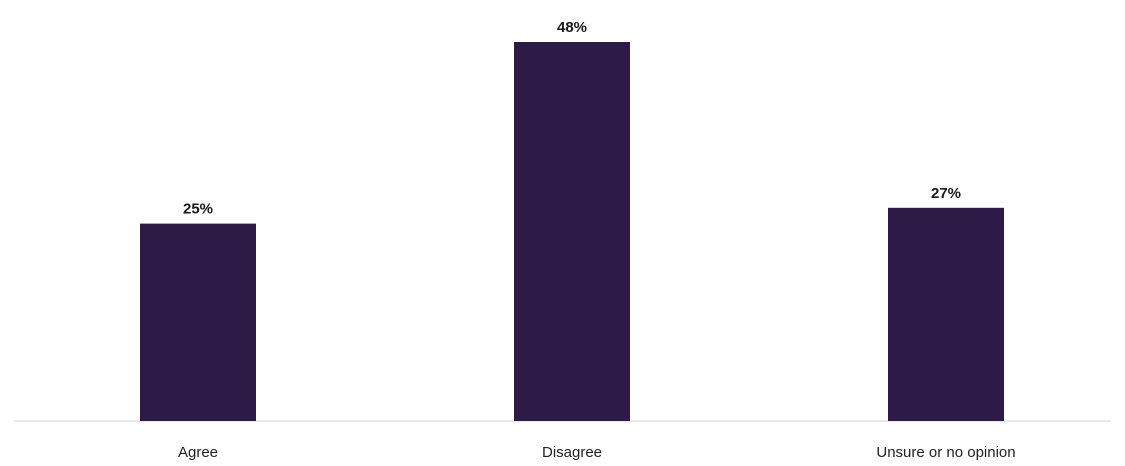 The image size is (1125, 466). Describe the element at coordinates (946, 314) in the screenshot. I see `bar-unsure-or-no-opinion` at that location.